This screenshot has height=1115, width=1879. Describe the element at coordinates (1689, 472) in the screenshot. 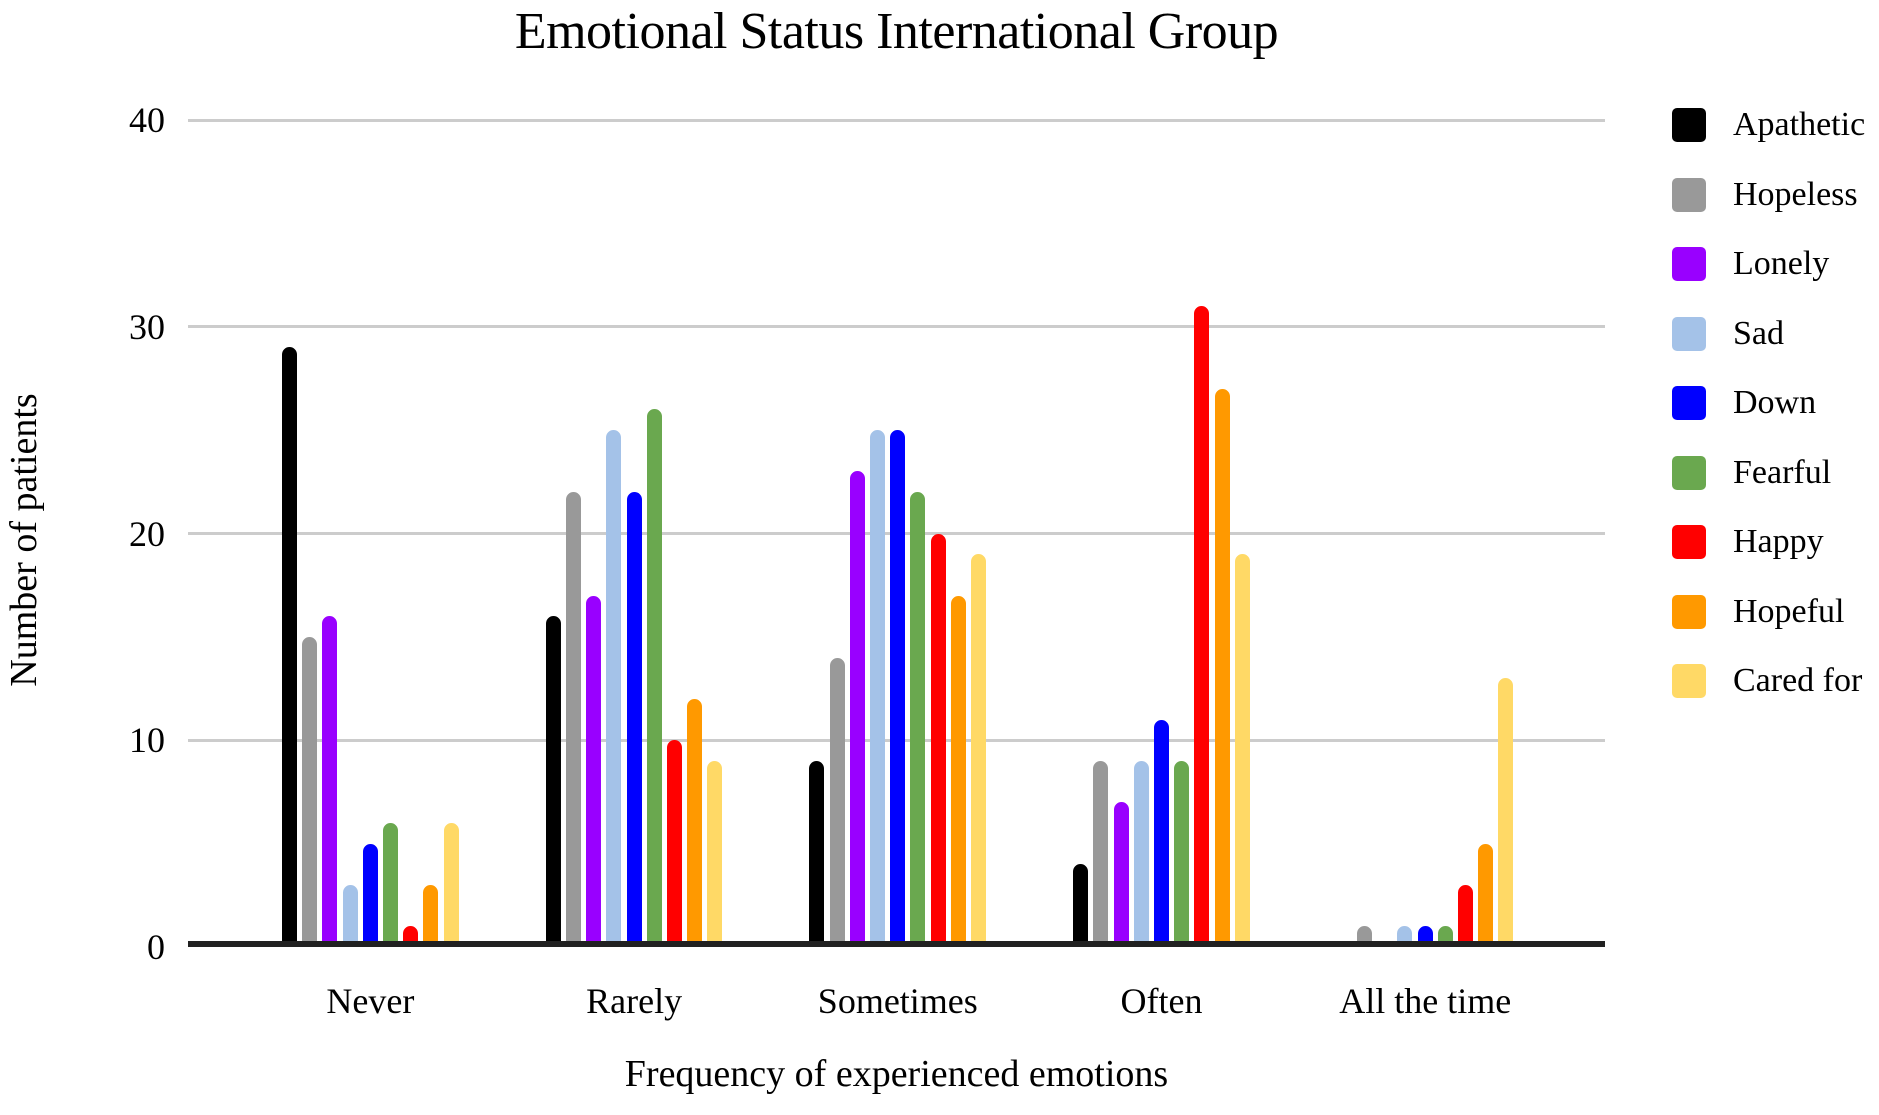

I see `legend-swatch-fearful` at that location.